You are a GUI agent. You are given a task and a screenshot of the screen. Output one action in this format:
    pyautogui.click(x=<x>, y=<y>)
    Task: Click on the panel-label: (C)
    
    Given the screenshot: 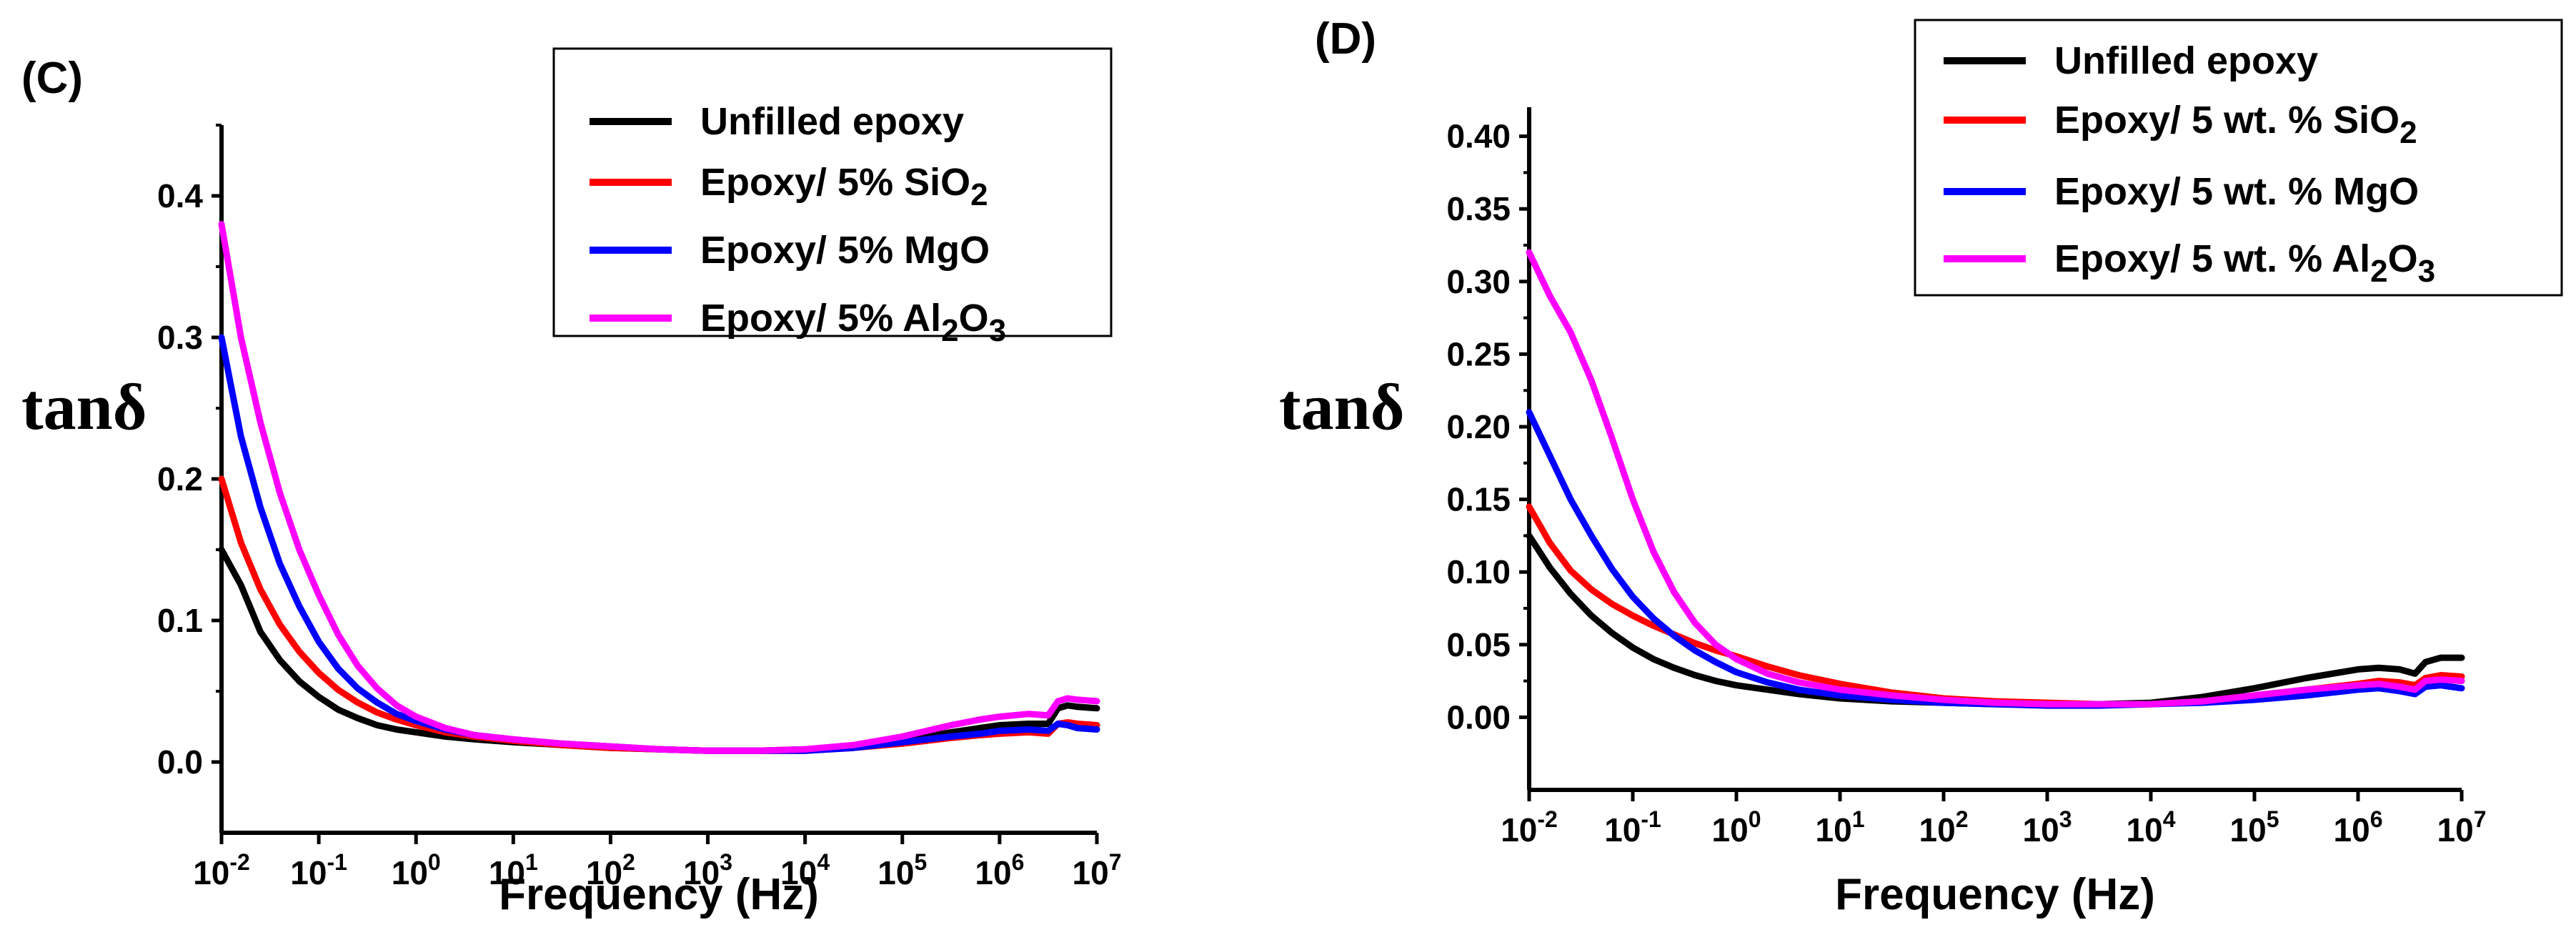 What is the action you would take?
    pyautogui.click(x=52, y=79)
    